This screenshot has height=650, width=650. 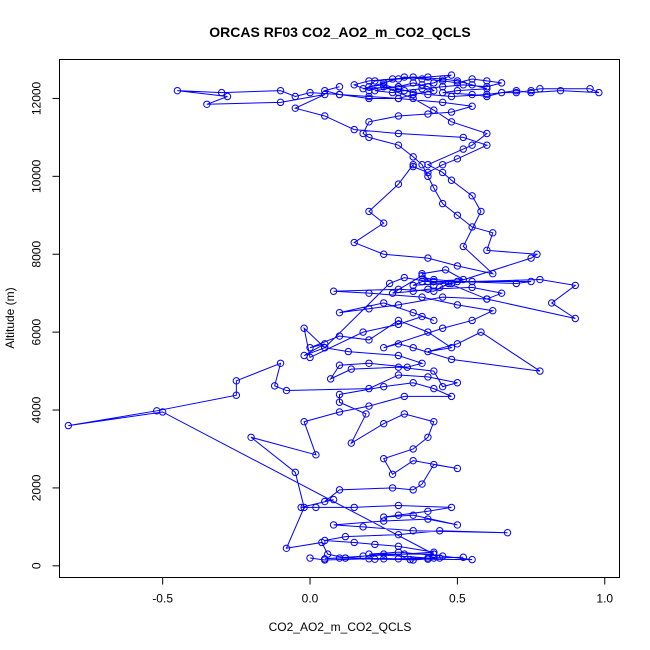 What do you see at coordinates (37, 254) in the screenshot?
I see `y-tick-label: 8000` at bounding box center [37, 254].